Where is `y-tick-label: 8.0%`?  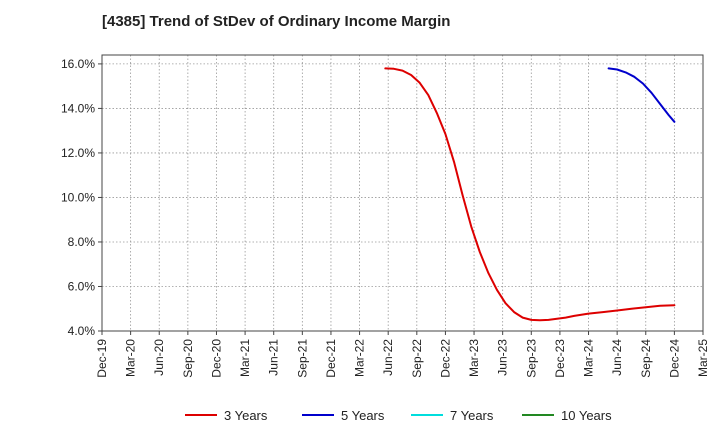
y-tick-label: 8.0% is located at coordinates (82, 242).